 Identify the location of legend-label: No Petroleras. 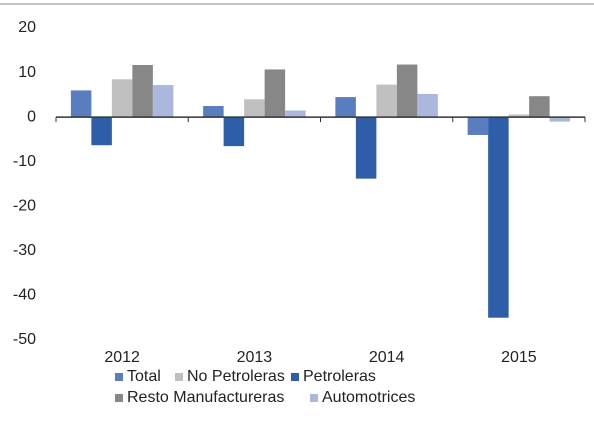
(236, 376).